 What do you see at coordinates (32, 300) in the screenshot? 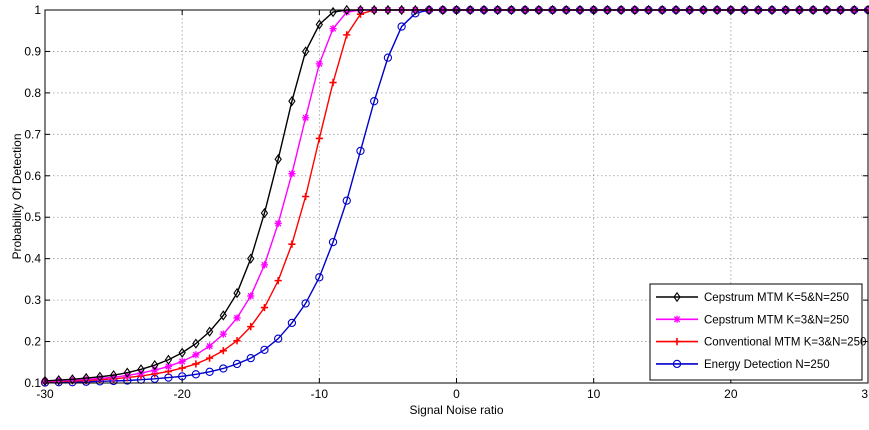
I see `y-tick-label: 0.3` at bounding box center [32, 300].